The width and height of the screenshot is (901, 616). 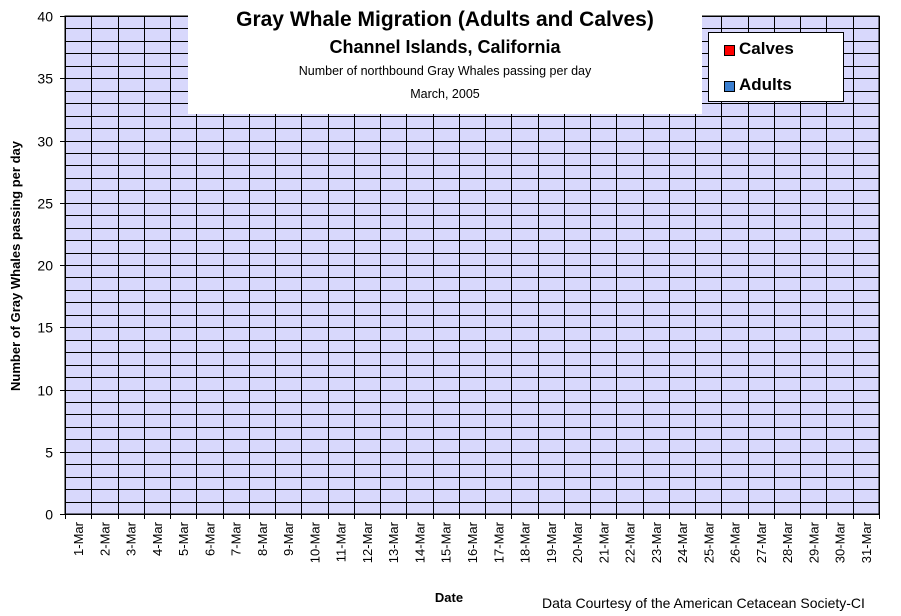 I want to click on x-tick-label: 2-Mar, so click(x=104, y=538).